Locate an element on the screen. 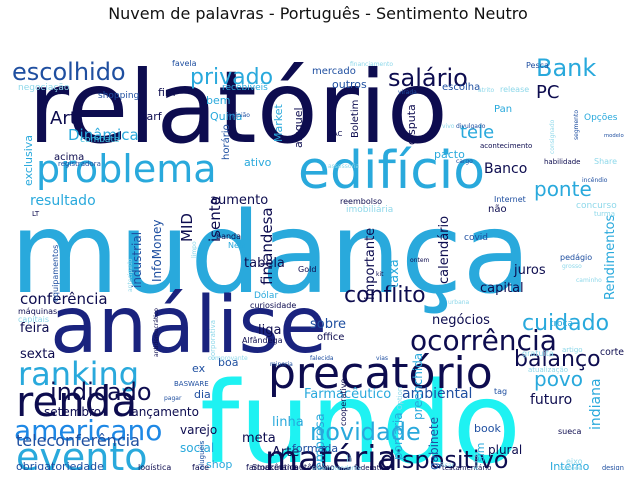 Image resolution: width=636 pixels, height=504 pixels. word-curiosidade: curiosidade is located at coordinates (273, 305).